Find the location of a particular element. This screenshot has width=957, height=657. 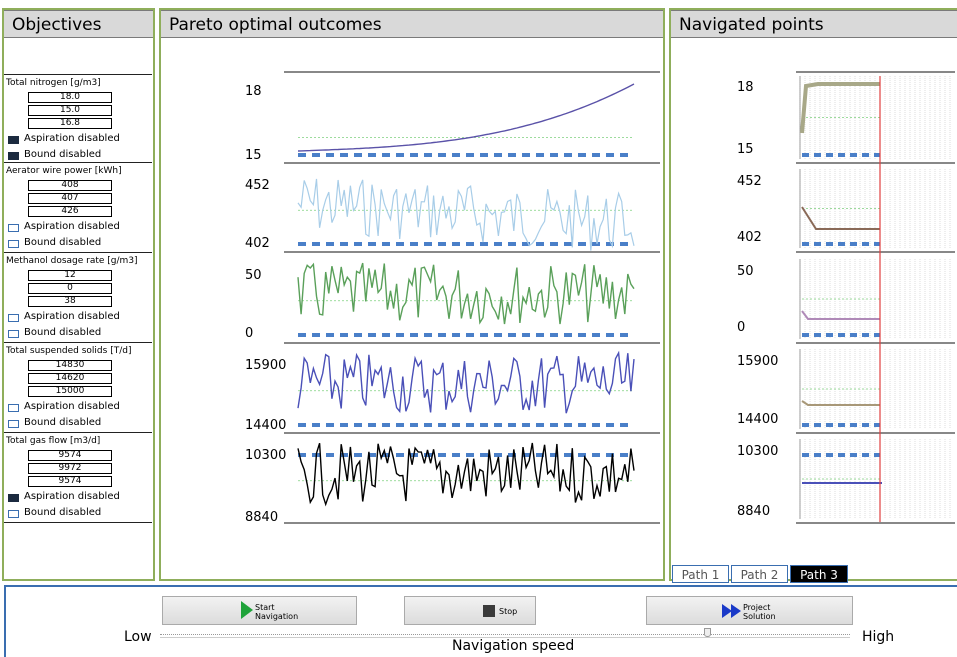

pareto-axis-top-label: 15900 is located at coordinates (266, 365).